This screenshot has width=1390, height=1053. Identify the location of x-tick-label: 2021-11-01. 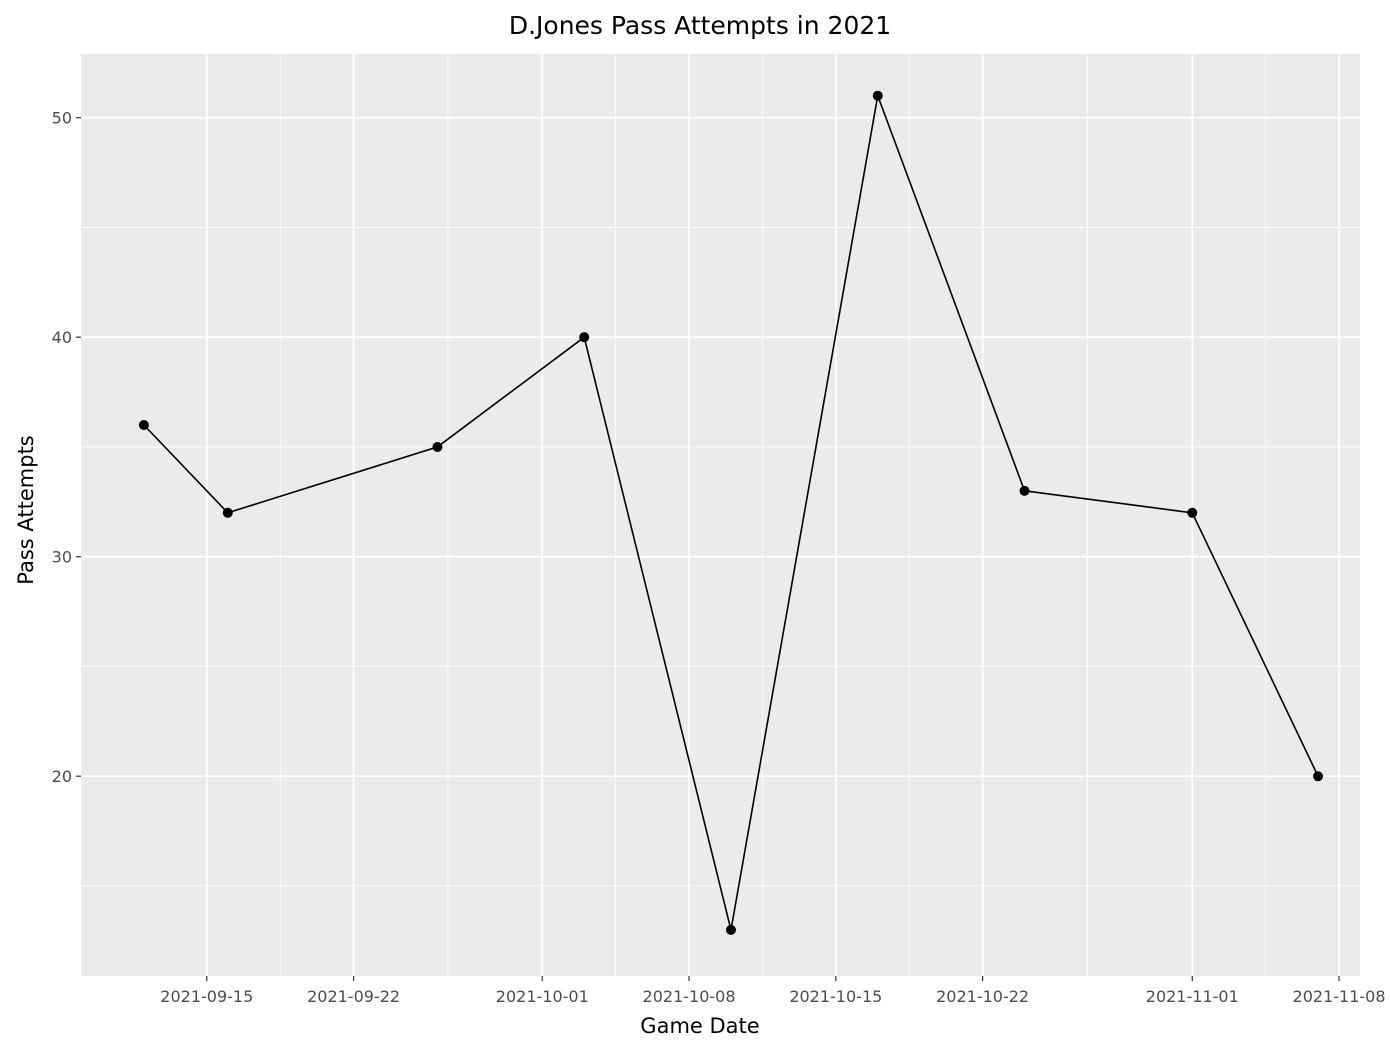
(1192, 996).